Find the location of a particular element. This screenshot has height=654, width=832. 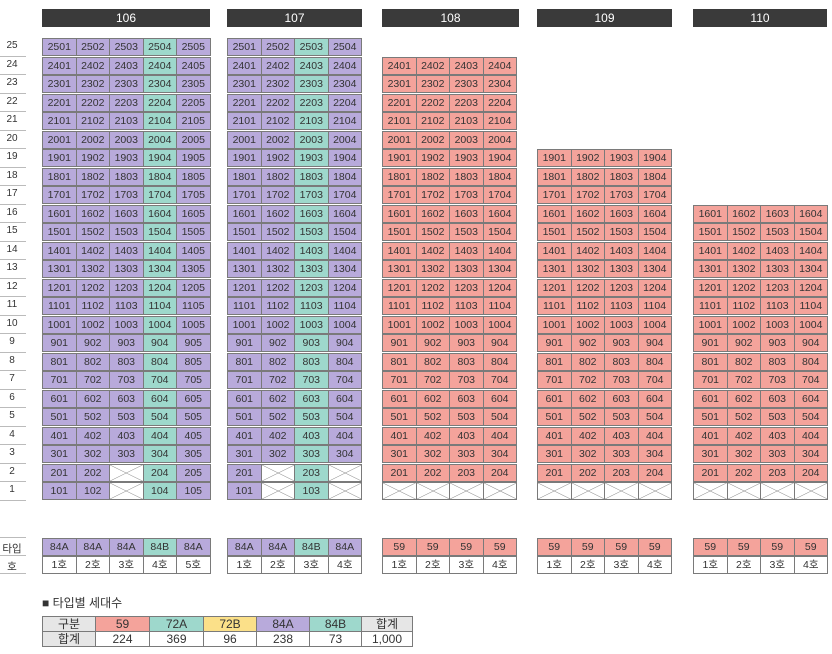

unit-cell: 2401 is located at coordinates (59, 65).